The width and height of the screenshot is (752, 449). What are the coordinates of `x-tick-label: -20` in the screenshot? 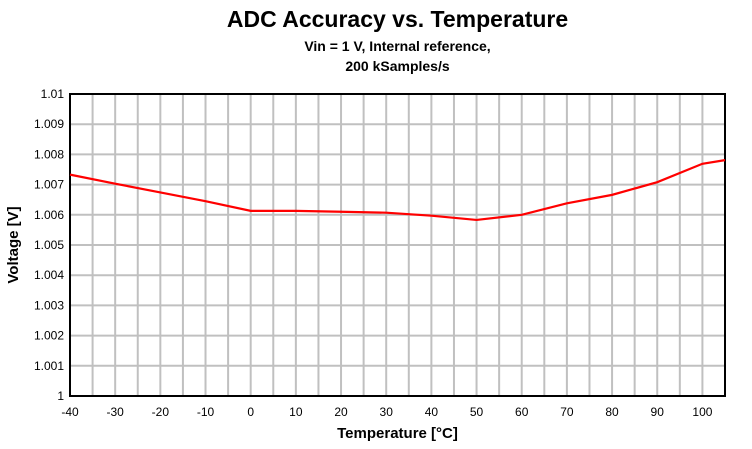 It's located at (161, 412).